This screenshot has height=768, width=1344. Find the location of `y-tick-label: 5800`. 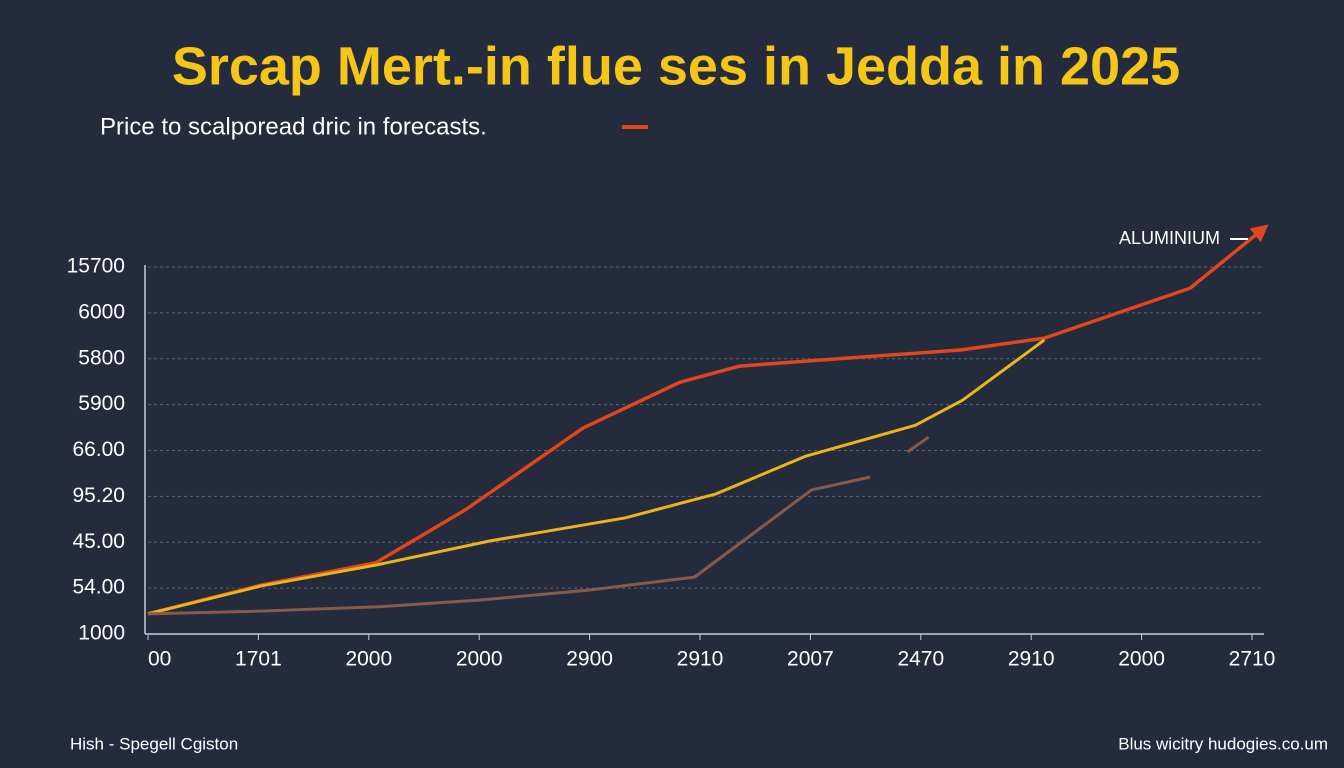

y-tick-label: 5800 is located at coordinates (101, 357).